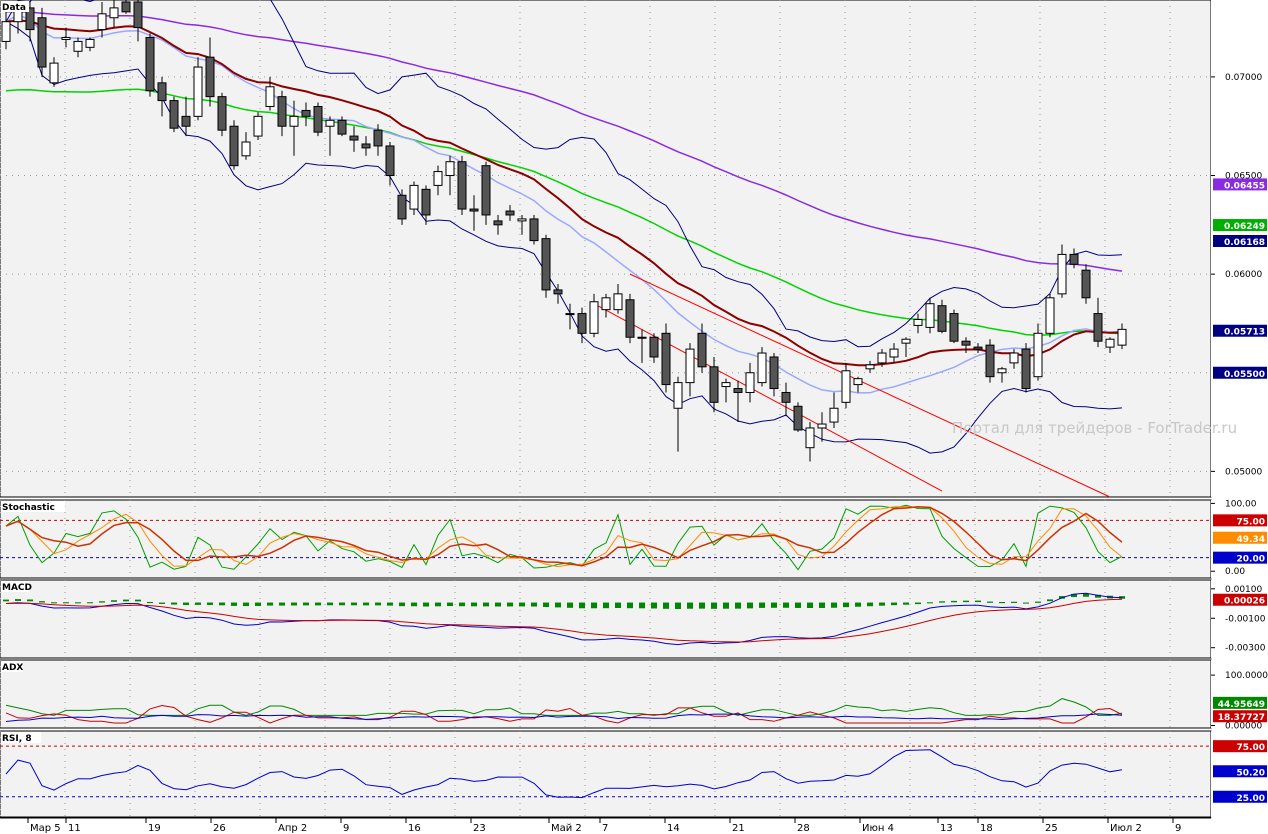 The height and width of the screenshot is (834, 1268). I want to click on x-tick-label: 19, so click(154, 828).